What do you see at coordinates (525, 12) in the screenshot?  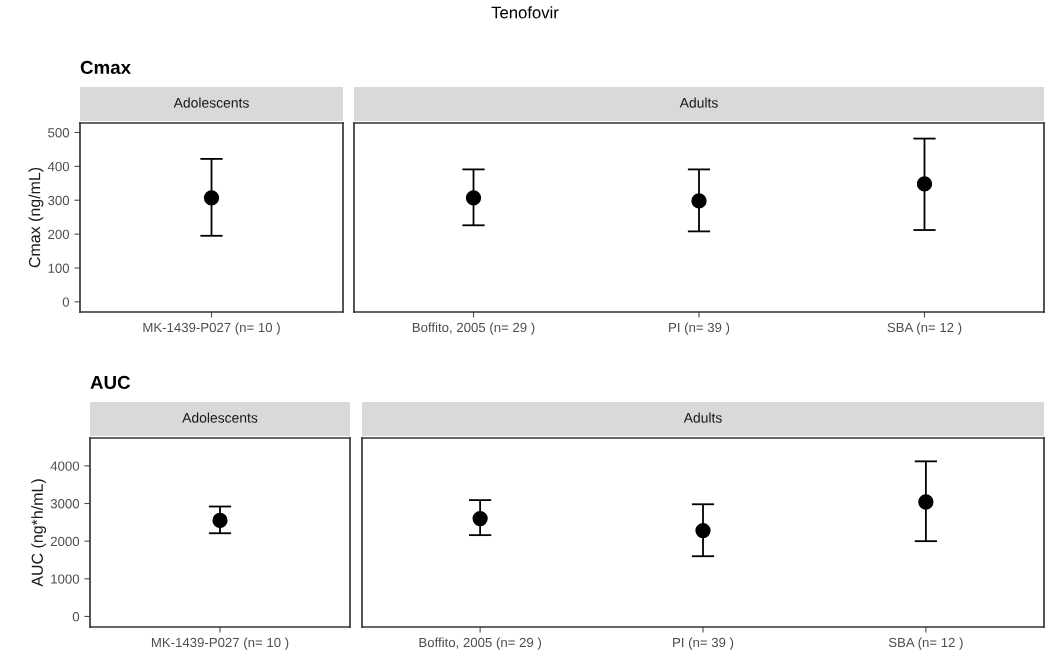 I see `text: Tenofovir` at bounding box center [525, 12].